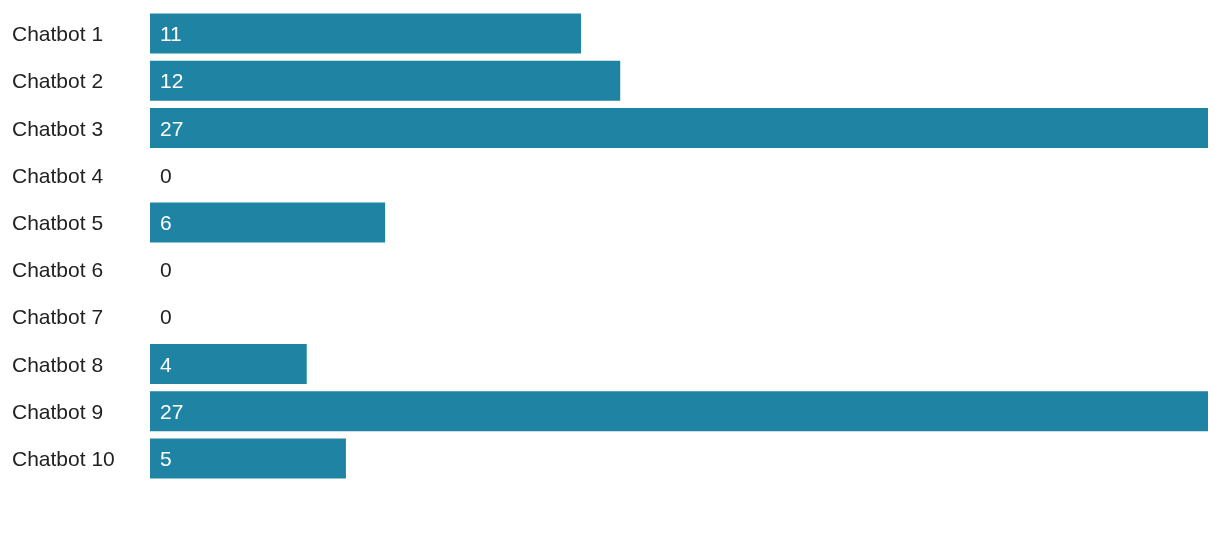 This screenshot has width=1220, height=558. I want to click on y-tick-label: Chatbot 8, so click(58, 364).